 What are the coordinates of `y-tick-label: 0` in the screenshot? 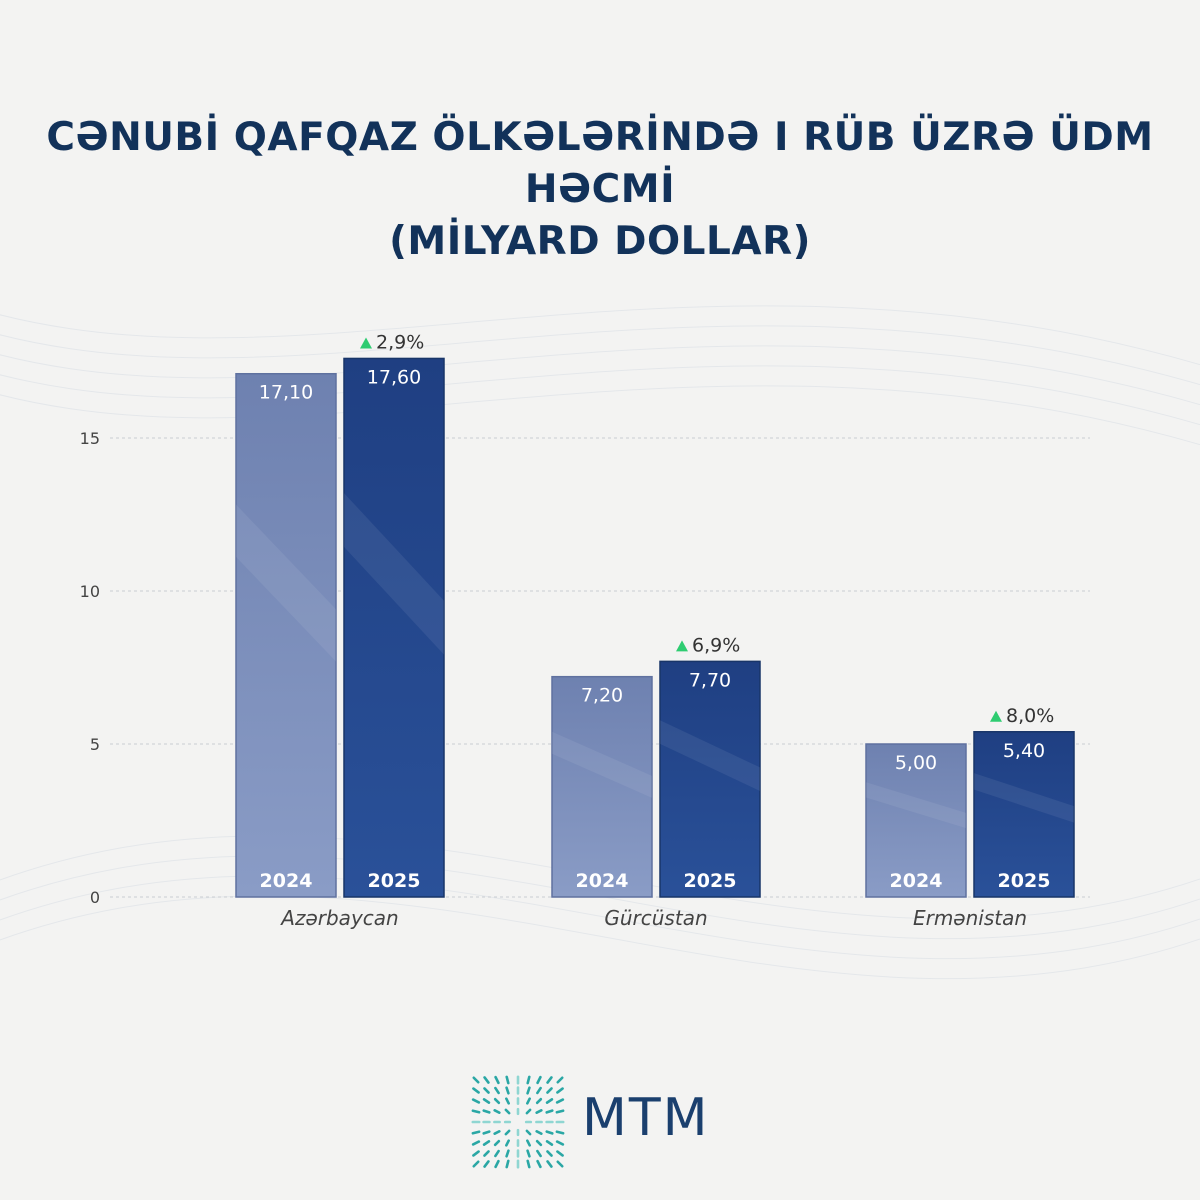 It's located at (95, 897).